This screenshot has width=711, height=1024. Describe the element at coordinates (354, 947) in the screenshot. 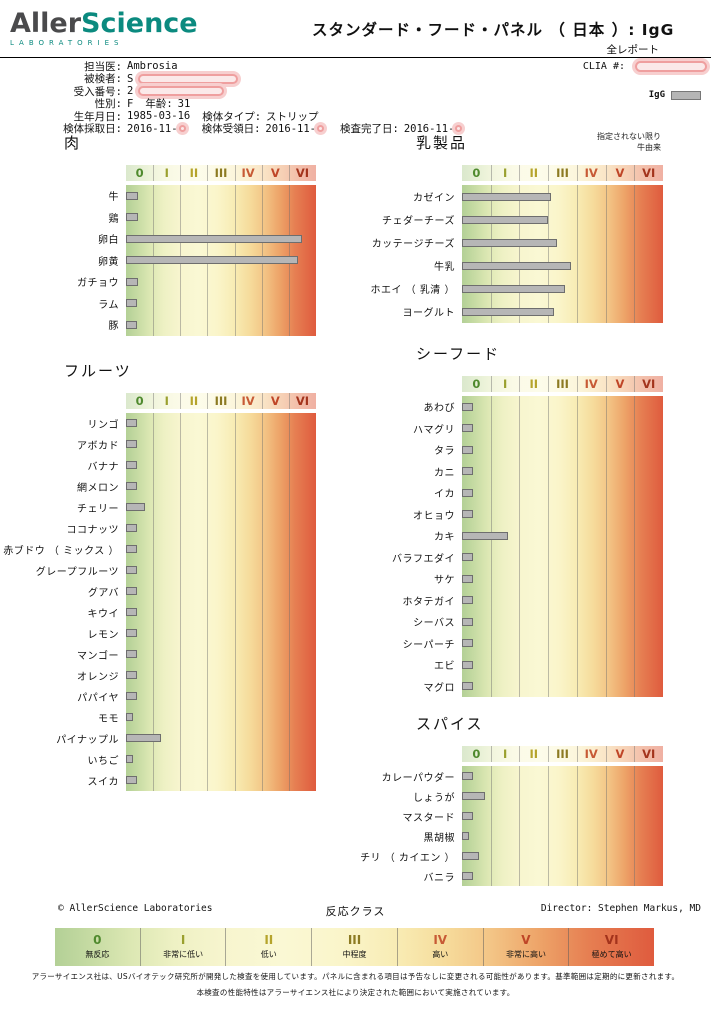

I see `reaction-class-legend: 0 無反応 I 非常に低い II 低い III 中程度 IV 高い V 非常に高い VI 極めて高い` at that location.